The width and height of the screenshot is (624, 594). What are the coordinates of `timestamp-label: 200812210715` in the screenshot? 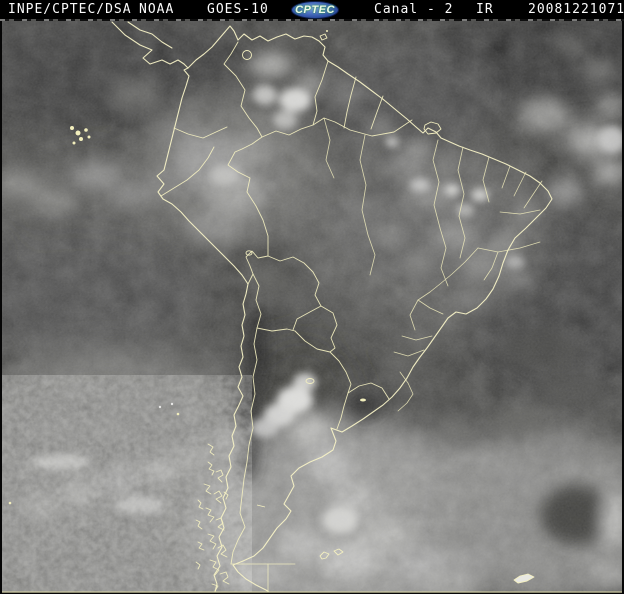 It's located at (576, 9).